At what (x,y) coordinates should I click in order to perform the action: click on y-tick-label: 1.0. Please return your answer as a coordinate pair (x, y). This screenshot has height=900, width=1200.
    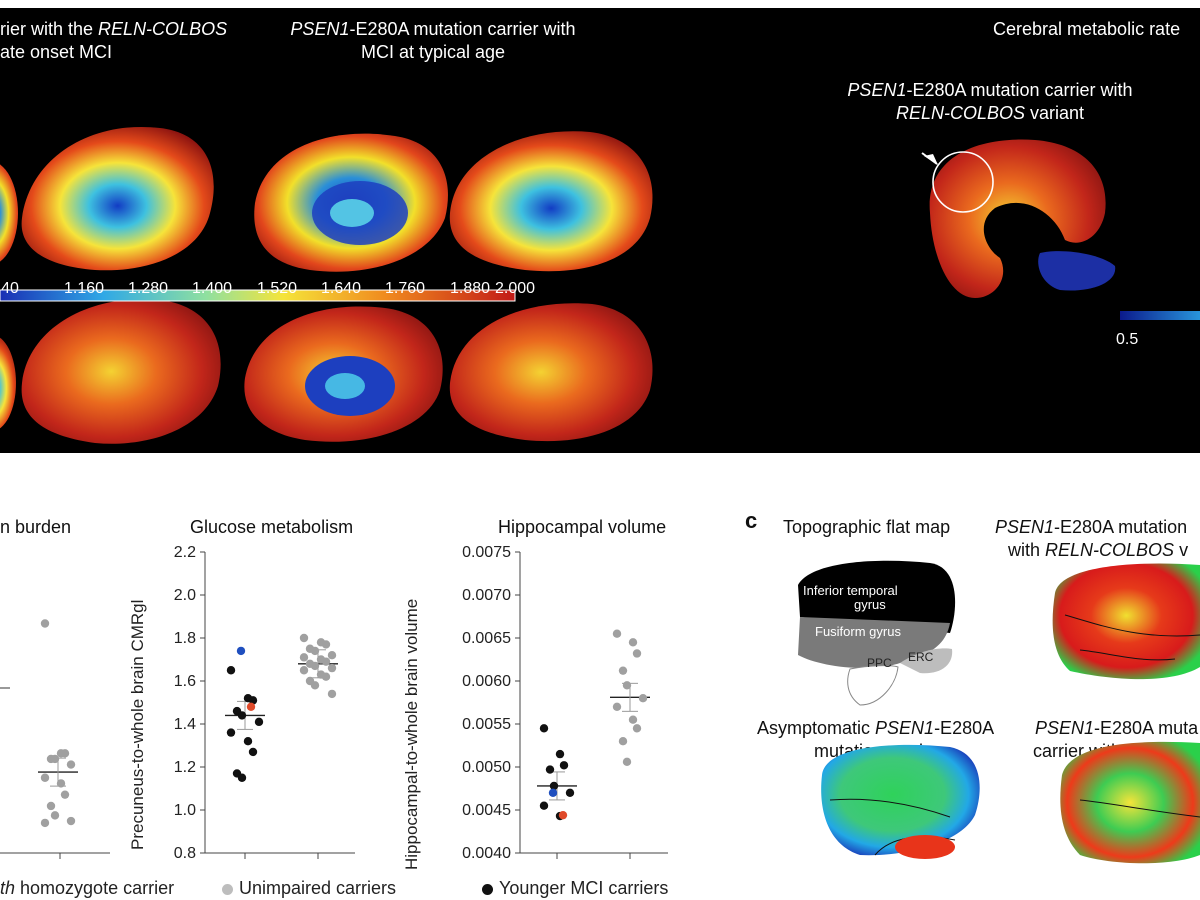
    Looking at the image, I should click on (185, 810).